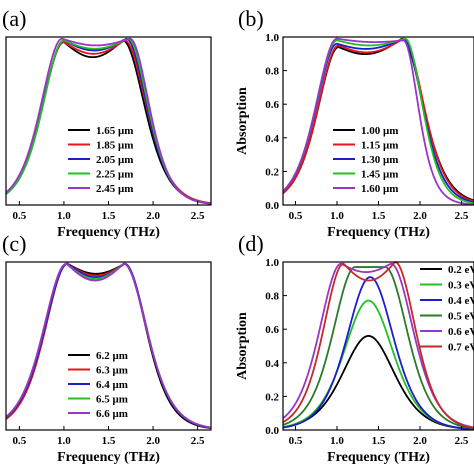  I want to click on legend-b: 1.00 μm 1.15 μm 1.30 μm 1.45 μm 1.60 μm, so click(365, 160).